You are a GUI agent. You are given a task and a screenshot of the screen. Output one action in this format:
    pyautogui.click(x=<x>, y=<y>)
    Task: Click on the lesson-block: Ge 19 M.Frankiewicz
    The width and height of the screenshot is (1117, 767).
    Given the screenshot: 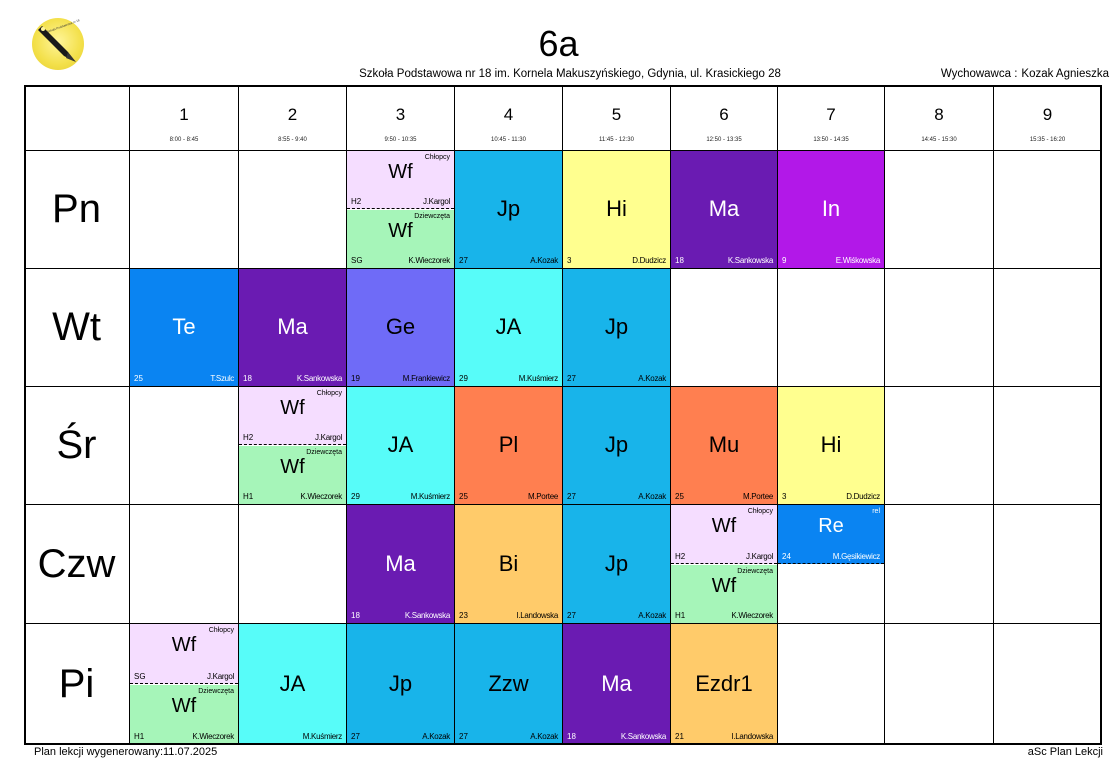 What is the action you would take?
    pyautogui.click(x=400, y=327)
    